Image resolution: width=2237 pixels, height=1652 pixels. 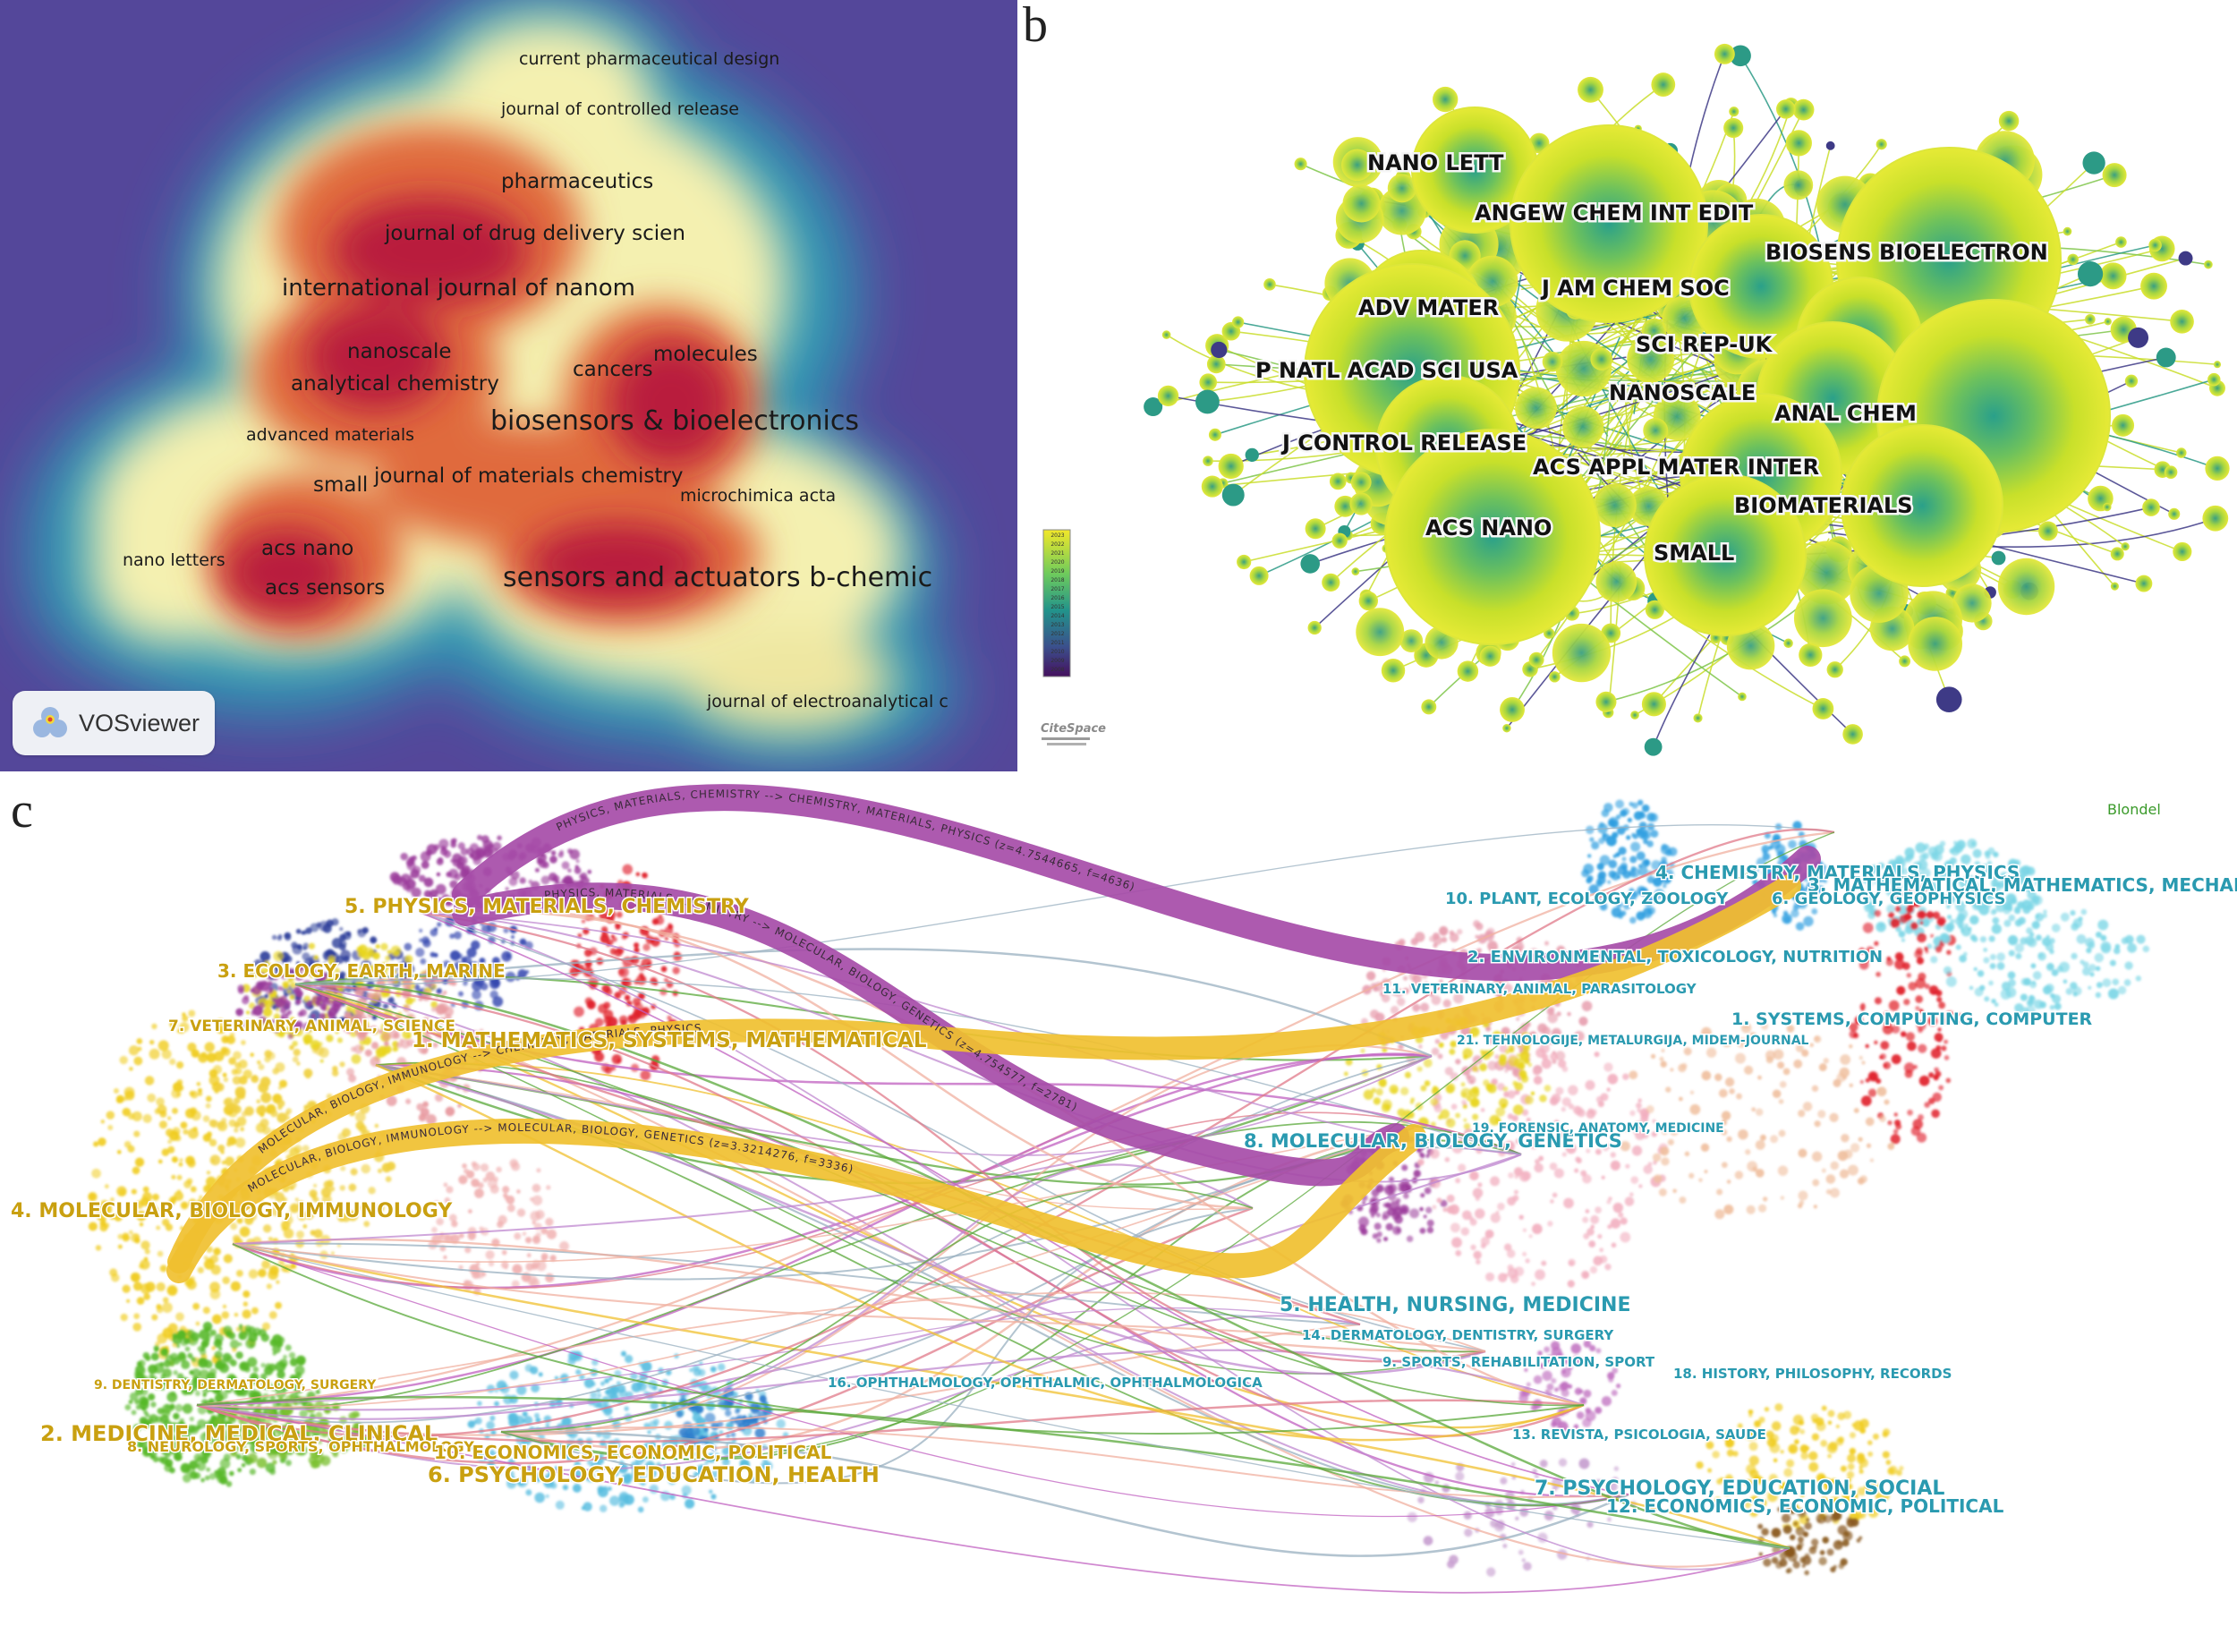 What do you see at coordinates (1435, 162) in the screenshot?
I see `network-node-label: NANO LETT` at bounding box center [1435, 162].